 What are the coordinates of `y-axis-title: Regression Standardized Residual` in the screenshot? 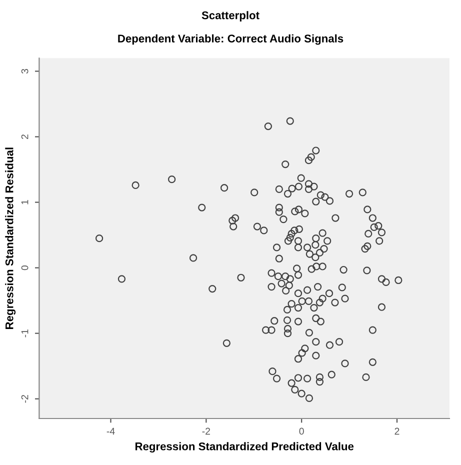 It's located at (10, 238).